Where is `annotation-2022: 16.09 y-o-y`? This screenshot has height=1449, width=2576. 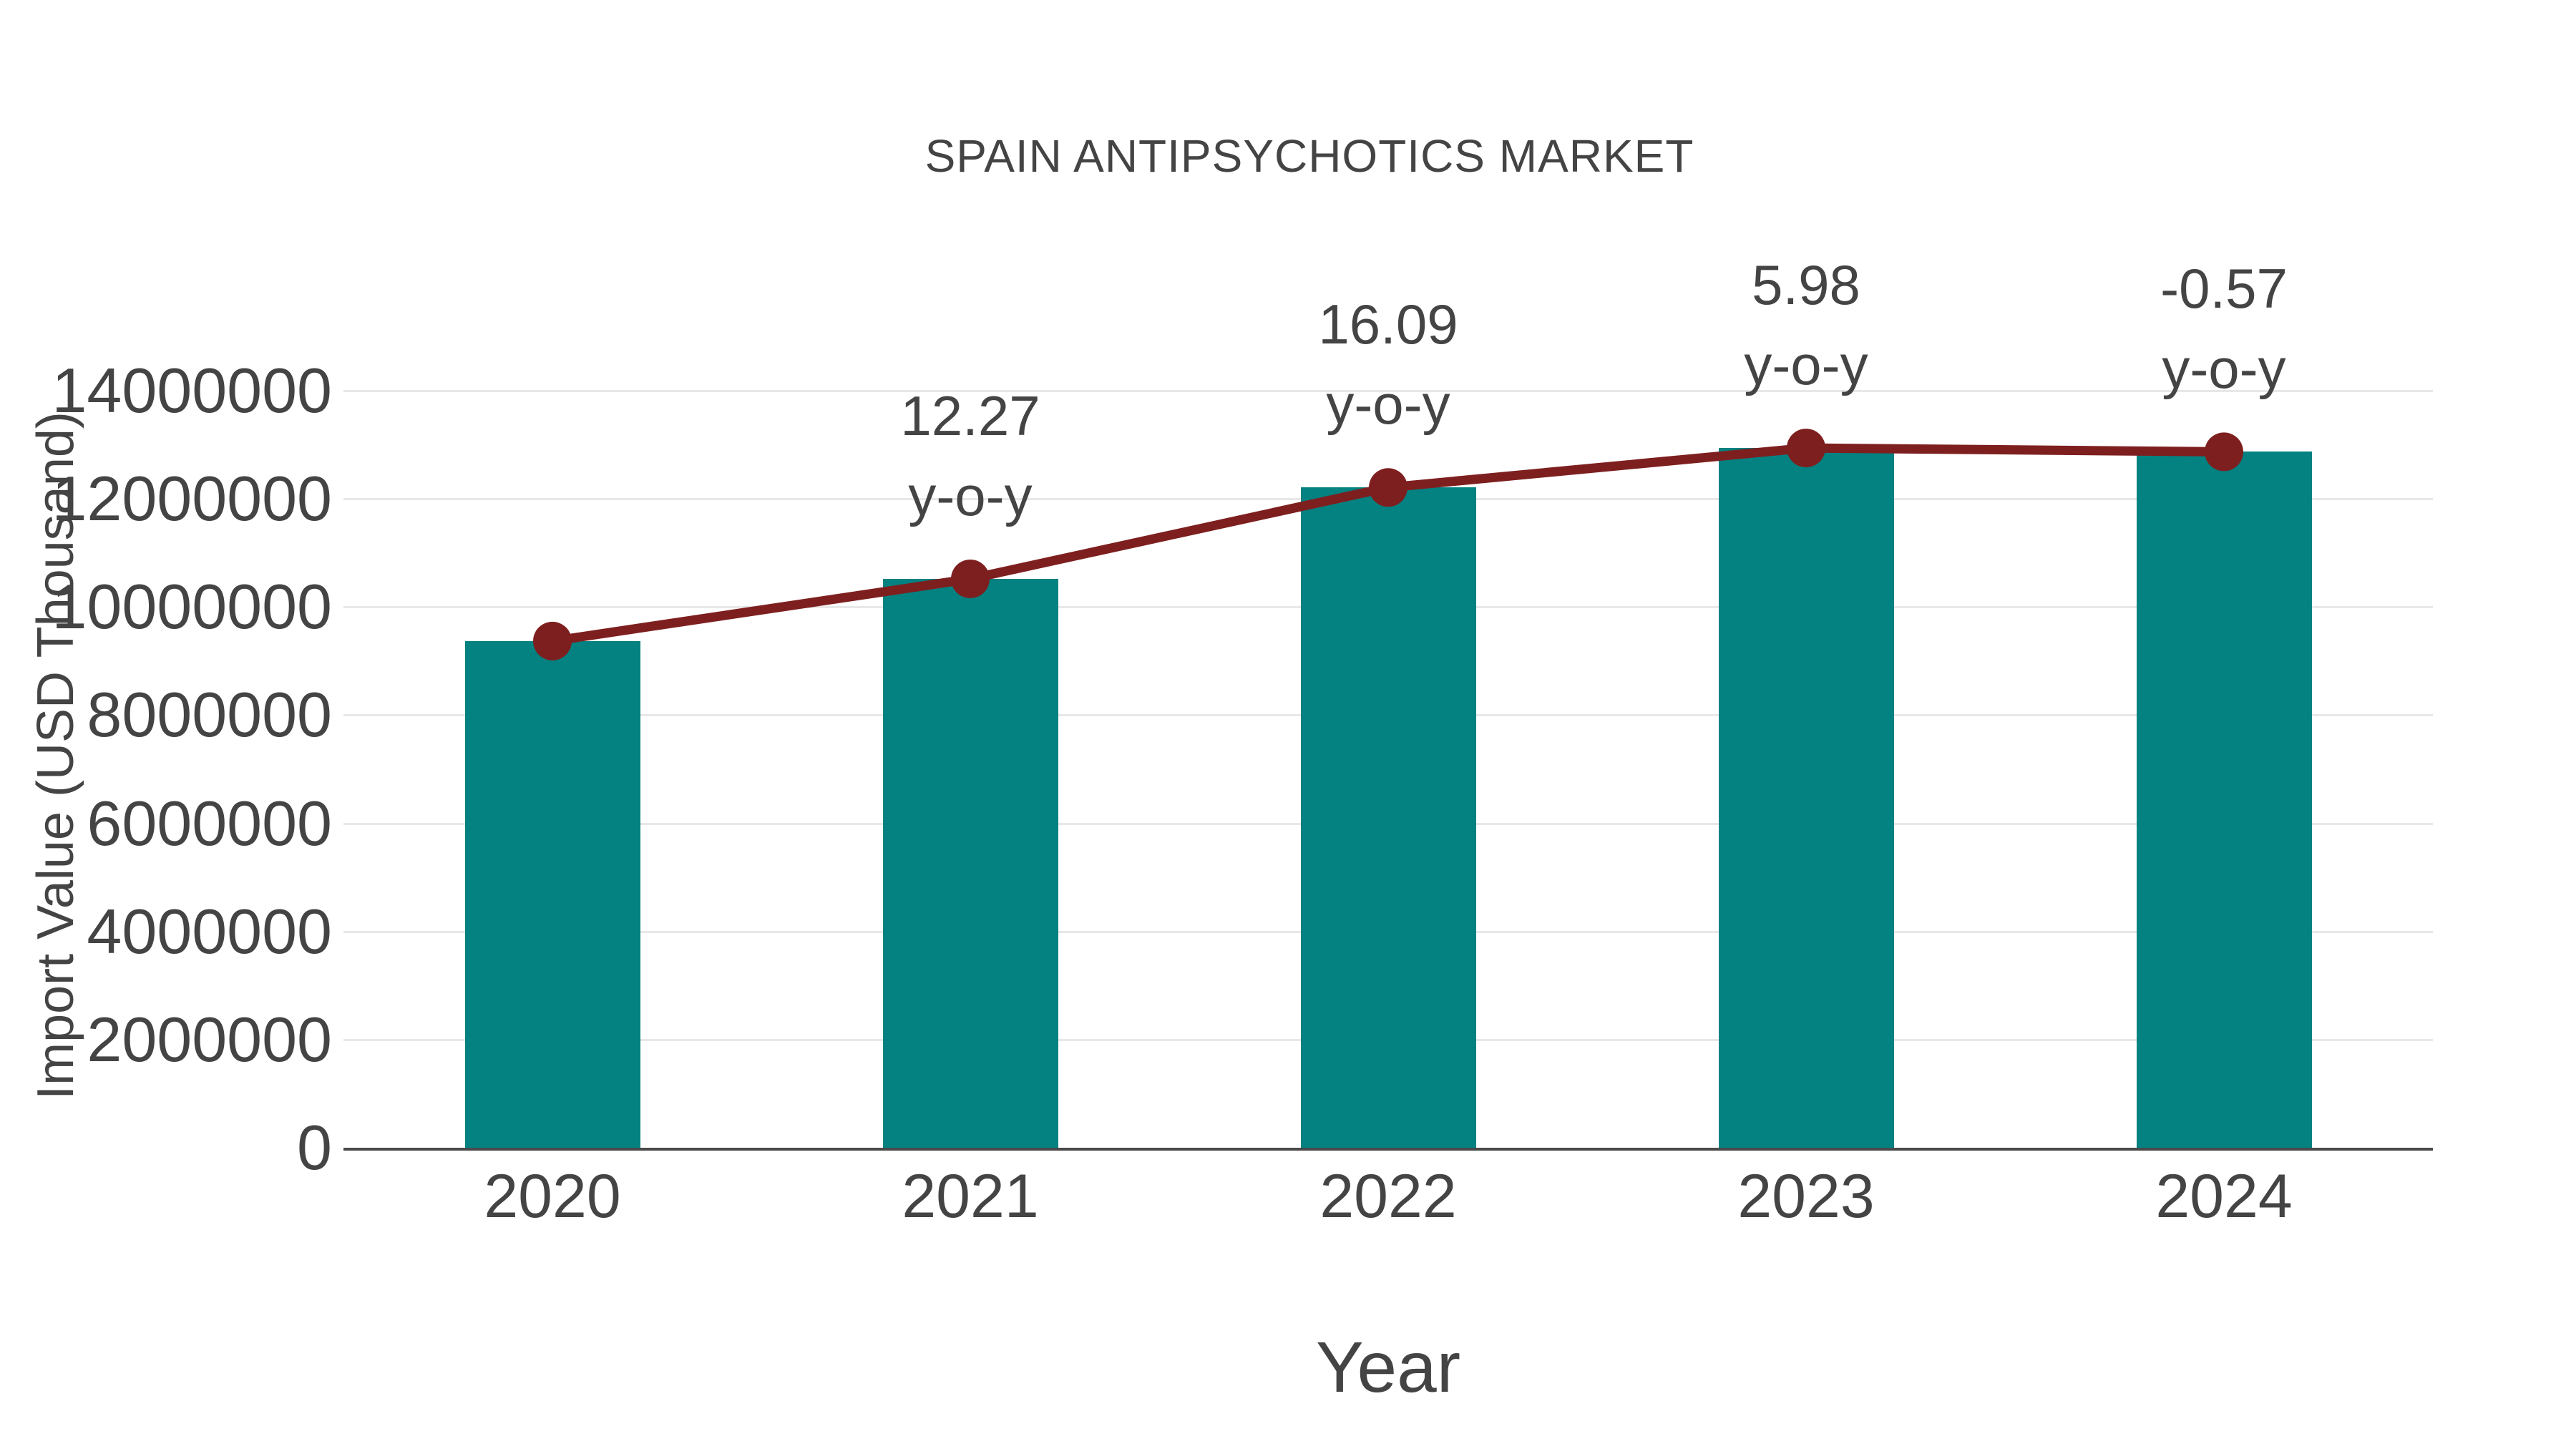 annotation-2022: 16.09 y-o-y is located at coordinates (1388, 364).